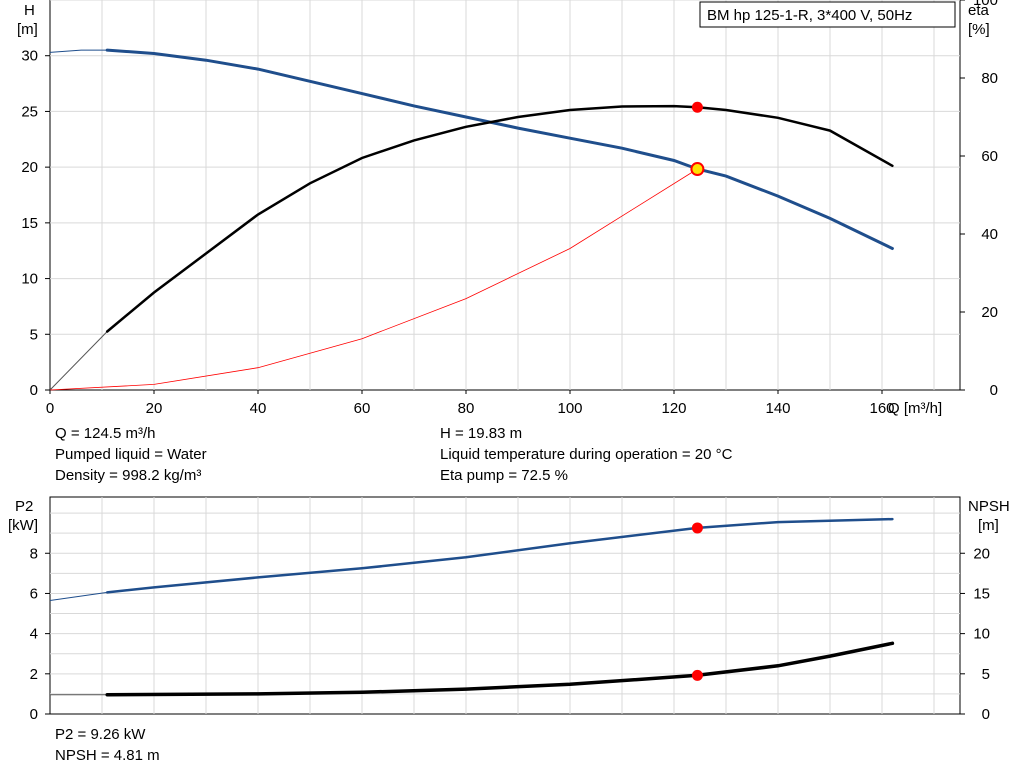 Image resolution: width=1024 pixels, height=781 pixels. Describe the element at coordinates (481, 433) in the screenshot. I see `info-h: H = 19.83 m` at that location.